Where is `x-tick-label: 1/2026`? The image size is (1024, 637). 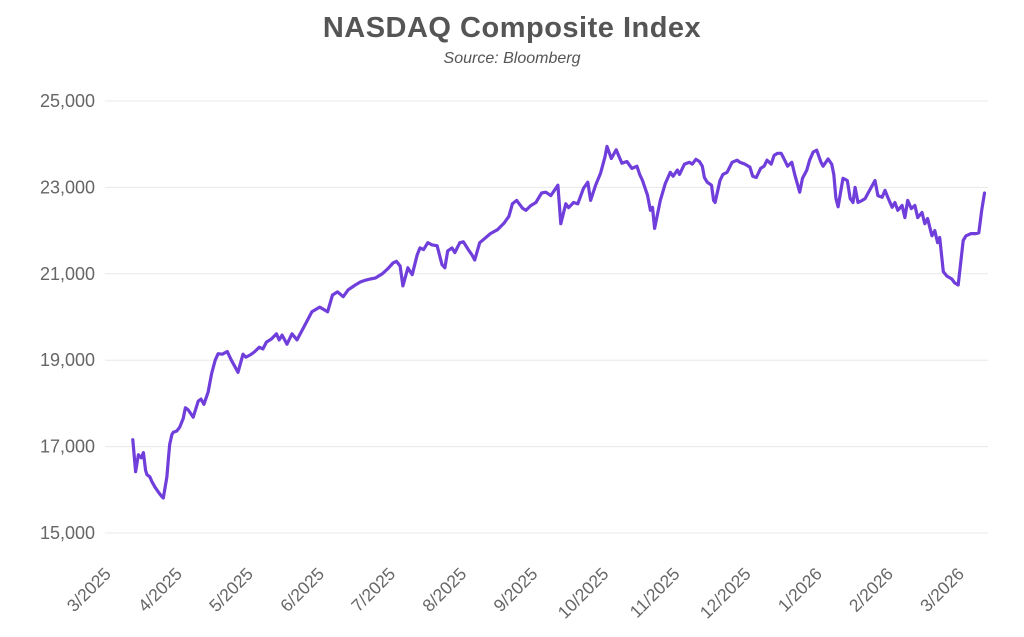 x-tick-label: 1/2026 is located at coordinates (800, 590).